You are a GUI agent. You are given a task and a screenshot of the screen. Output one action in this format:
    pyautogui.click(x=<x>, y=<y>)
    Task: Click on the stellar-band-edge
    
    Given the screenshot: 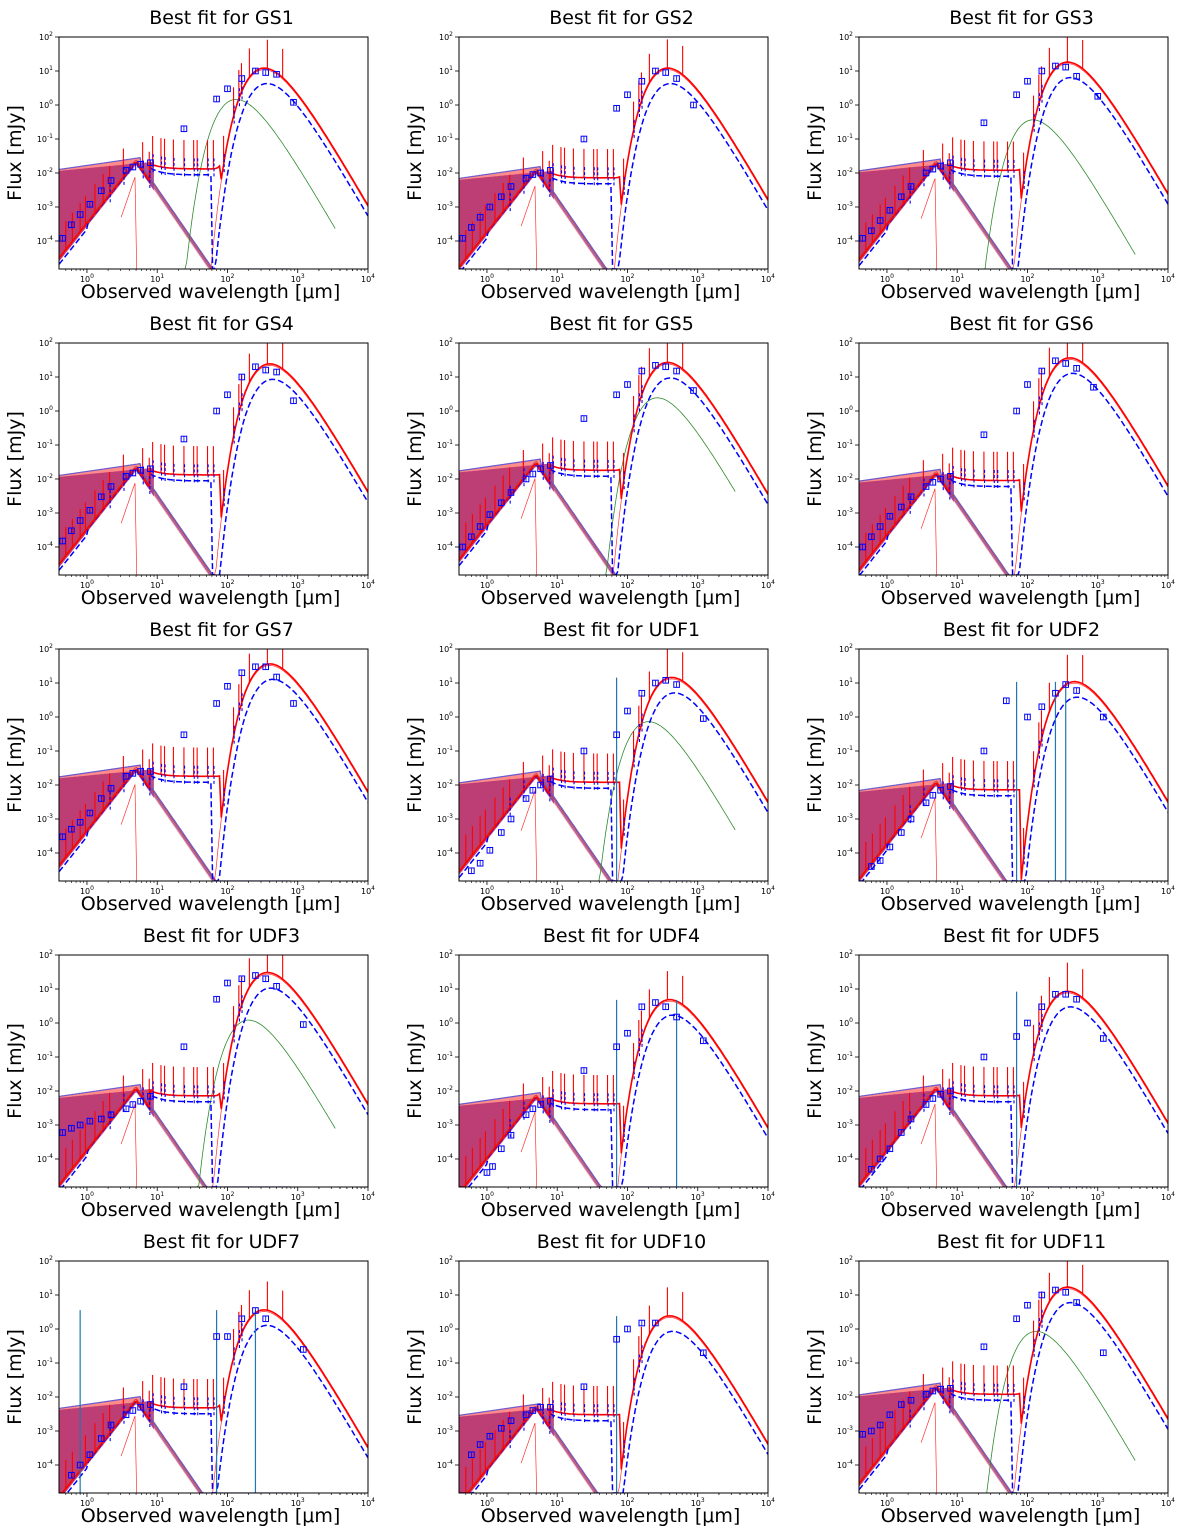 What is the action you would take?
    pyautogui.click(x=575, y=825)
    